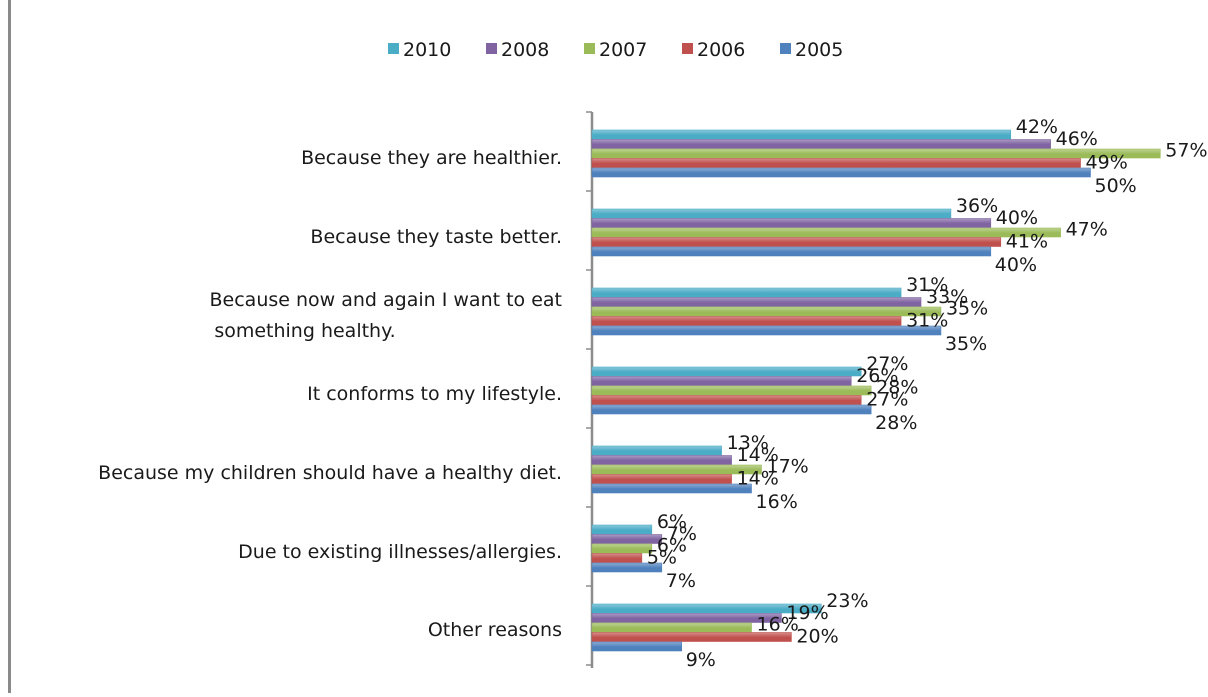 The height and width of the screenshot is (697, 1208). What do you see at coordinates (1087, 230) in the screenshot?
I see `data-label: 47%` at bounding box center [1087, 230].